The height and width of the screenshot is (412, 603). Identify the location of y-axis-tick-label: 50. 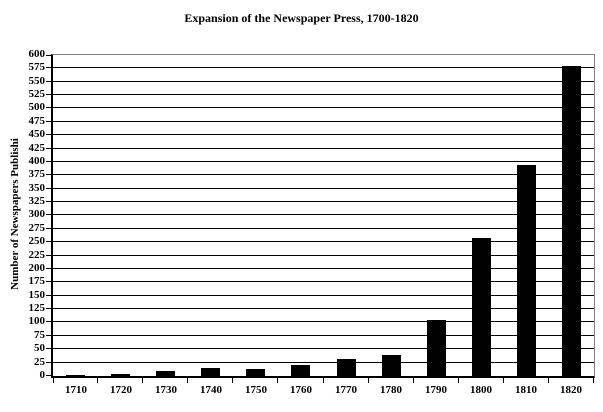
(39, 348).